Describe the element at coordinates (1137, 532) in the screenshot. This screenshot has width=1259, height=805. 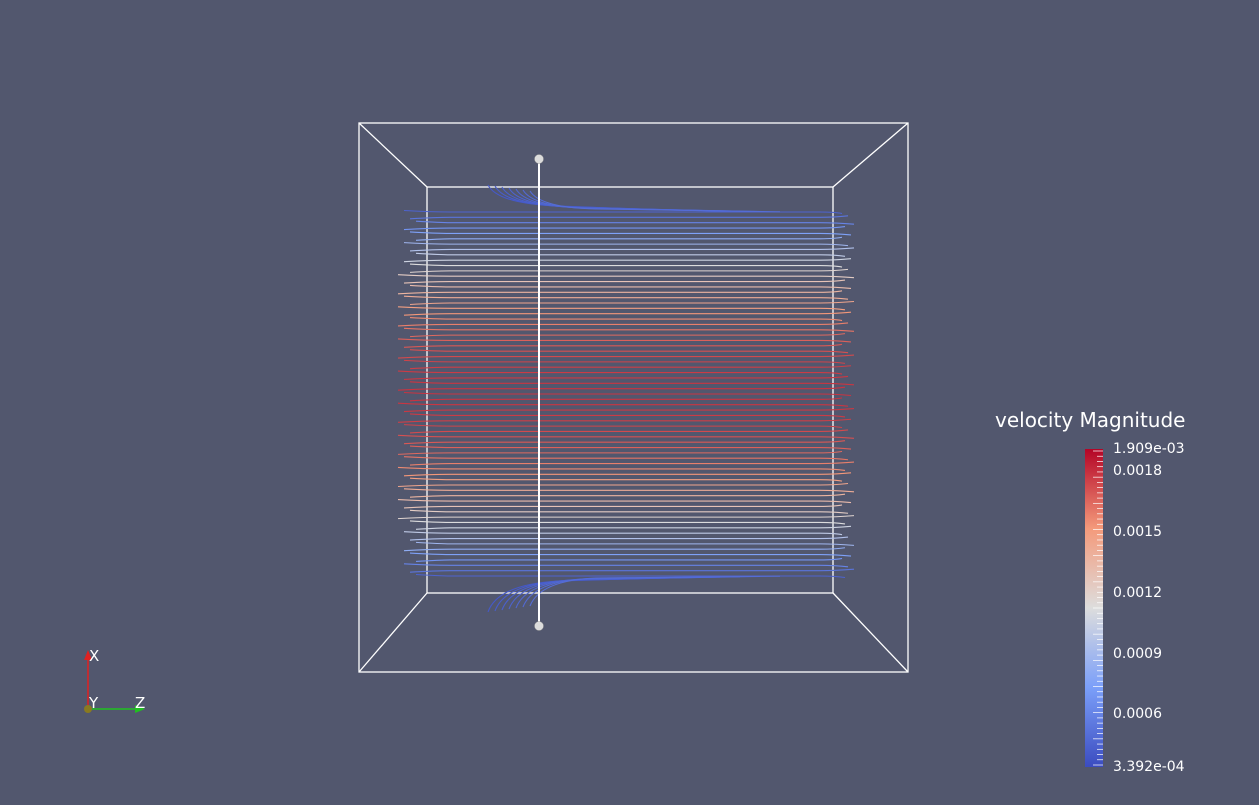
I see `scalar-bar-tick-label: 0.0015` at that location.